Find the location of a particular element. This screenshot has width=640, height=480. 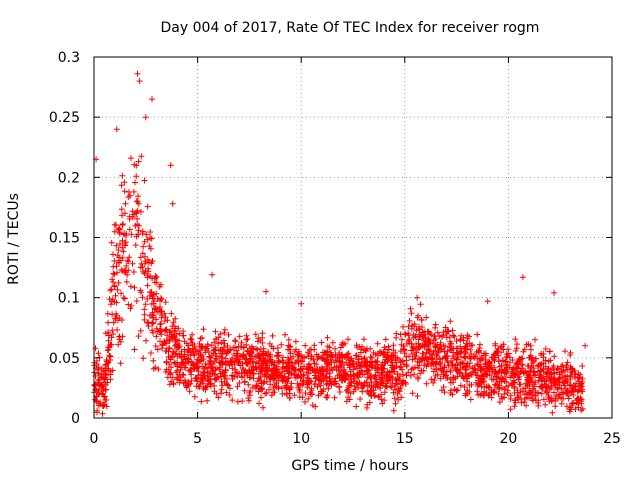

y-tick-label: 0.25 is located at coordinates (64, 118).